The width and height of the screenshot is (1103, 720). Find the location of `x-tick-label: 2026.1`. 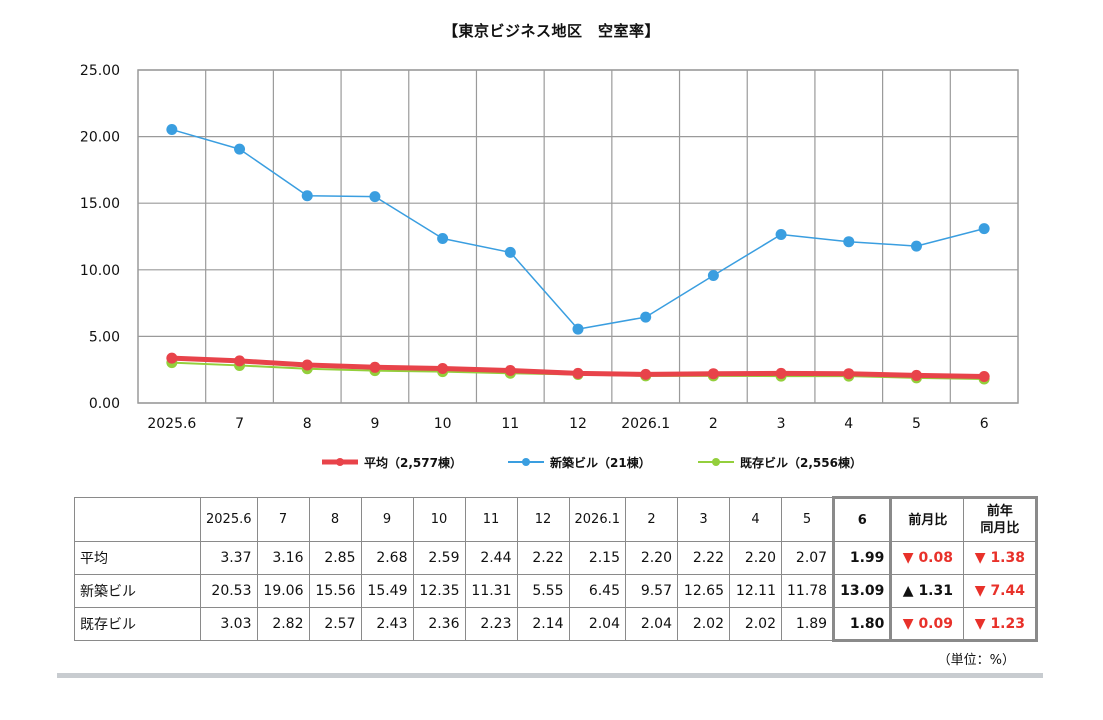

x-tick-label: 2026.1 is located at coordinates (645, 424).